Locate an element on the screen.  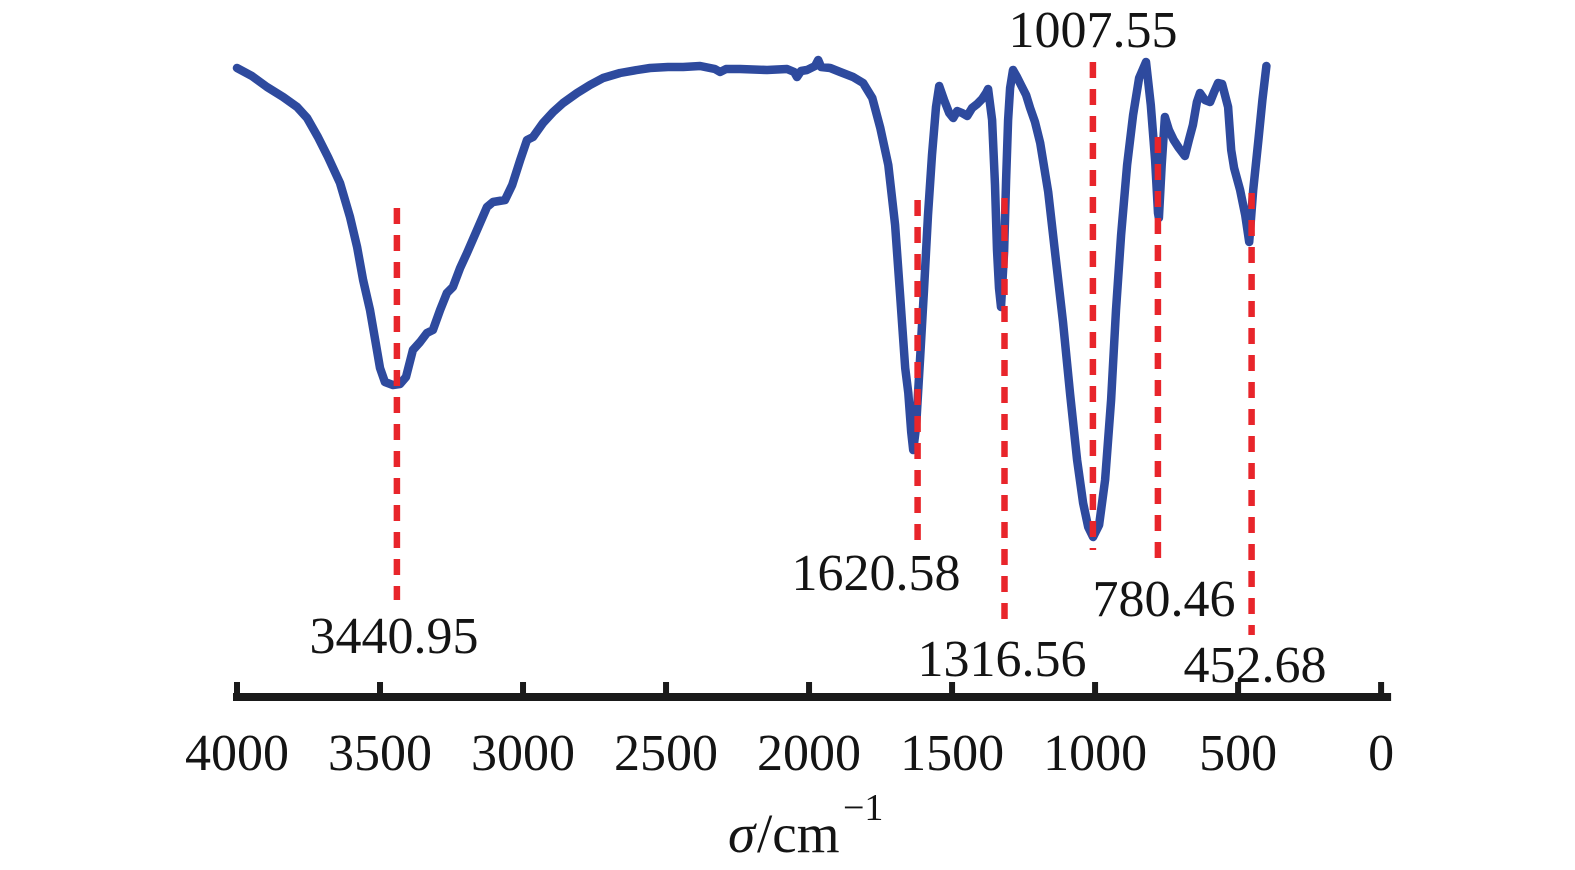
x-axis-line is located at coordinates (812, 697).